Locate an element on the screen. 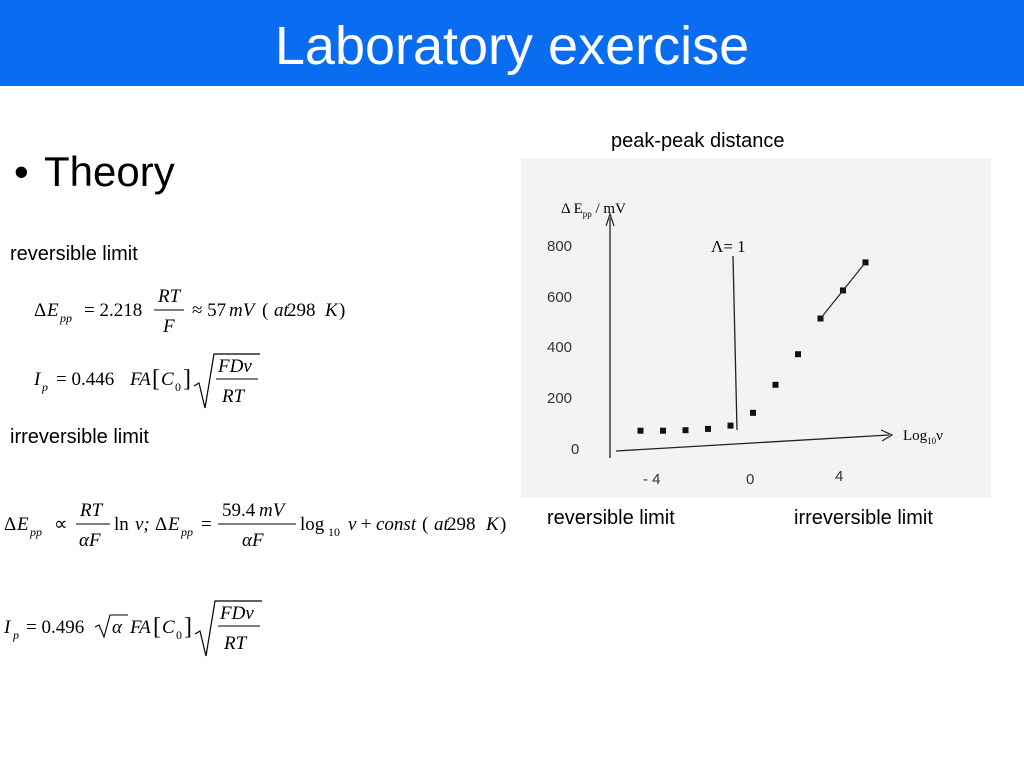 This screenshot has width=1024, height=768. bullet-theory: • Theory is located at coordinates (94, 172).